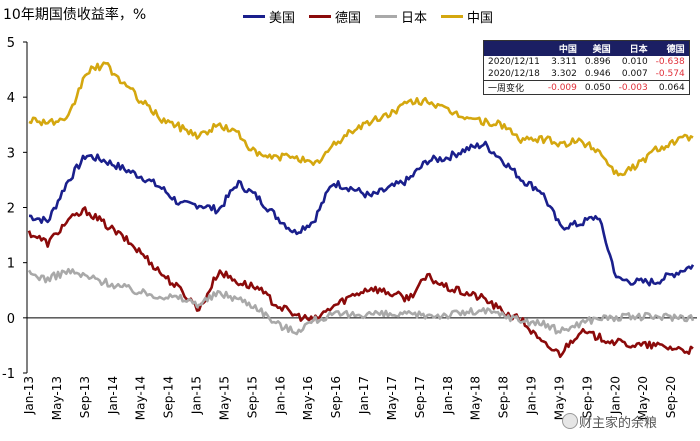  I want to click on summary-cell: 0.946, so click(597, 74).